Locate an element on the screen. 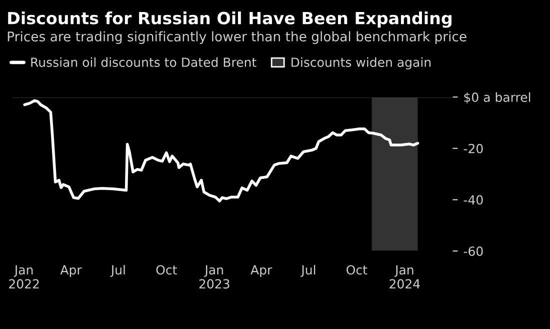 Image resolution: width=550 pixels, height=329 pixels. y-tick-label: $0 a barrel is located at coordinates (497, 98).